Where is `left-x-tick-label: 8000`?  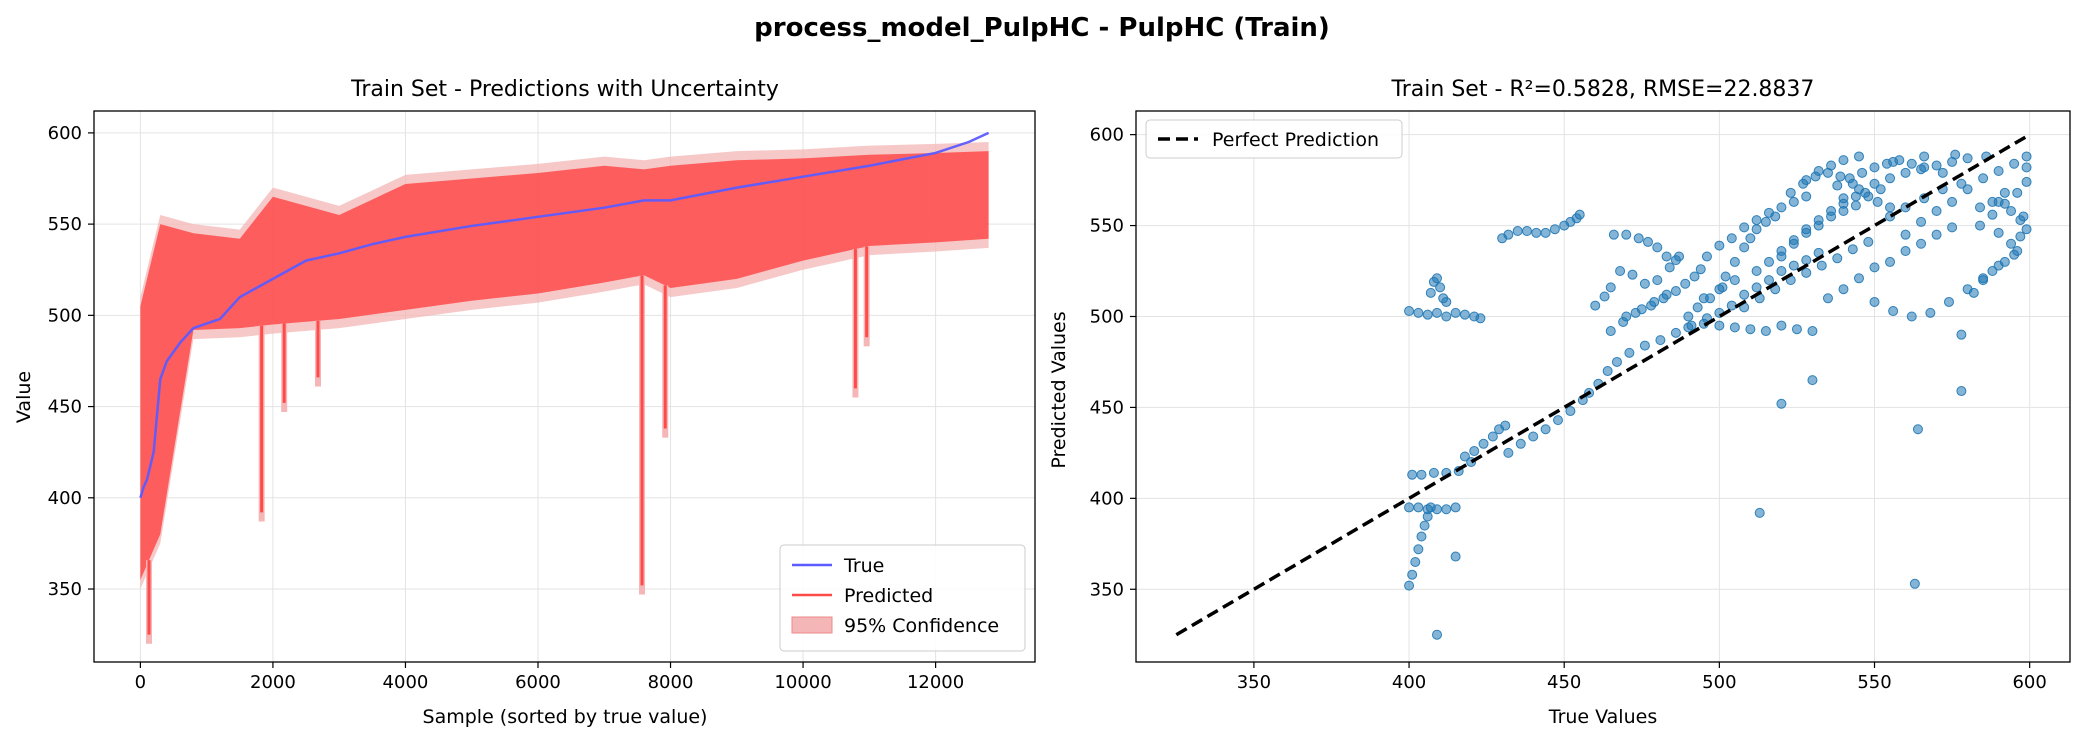
left-x-tick-label: 8000 is located at coordinates (671, 682).